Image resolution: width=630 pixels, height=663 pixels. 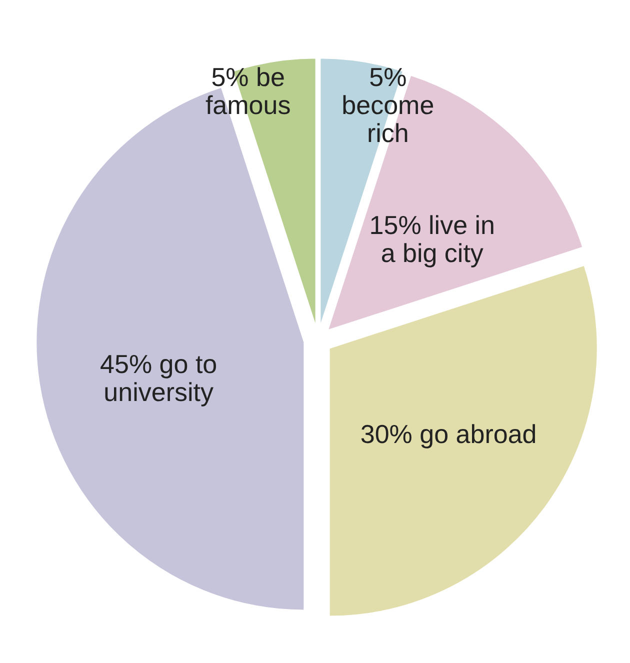 I want to click on slice-label: 15% live in a big city, so click(x=432, y=239).